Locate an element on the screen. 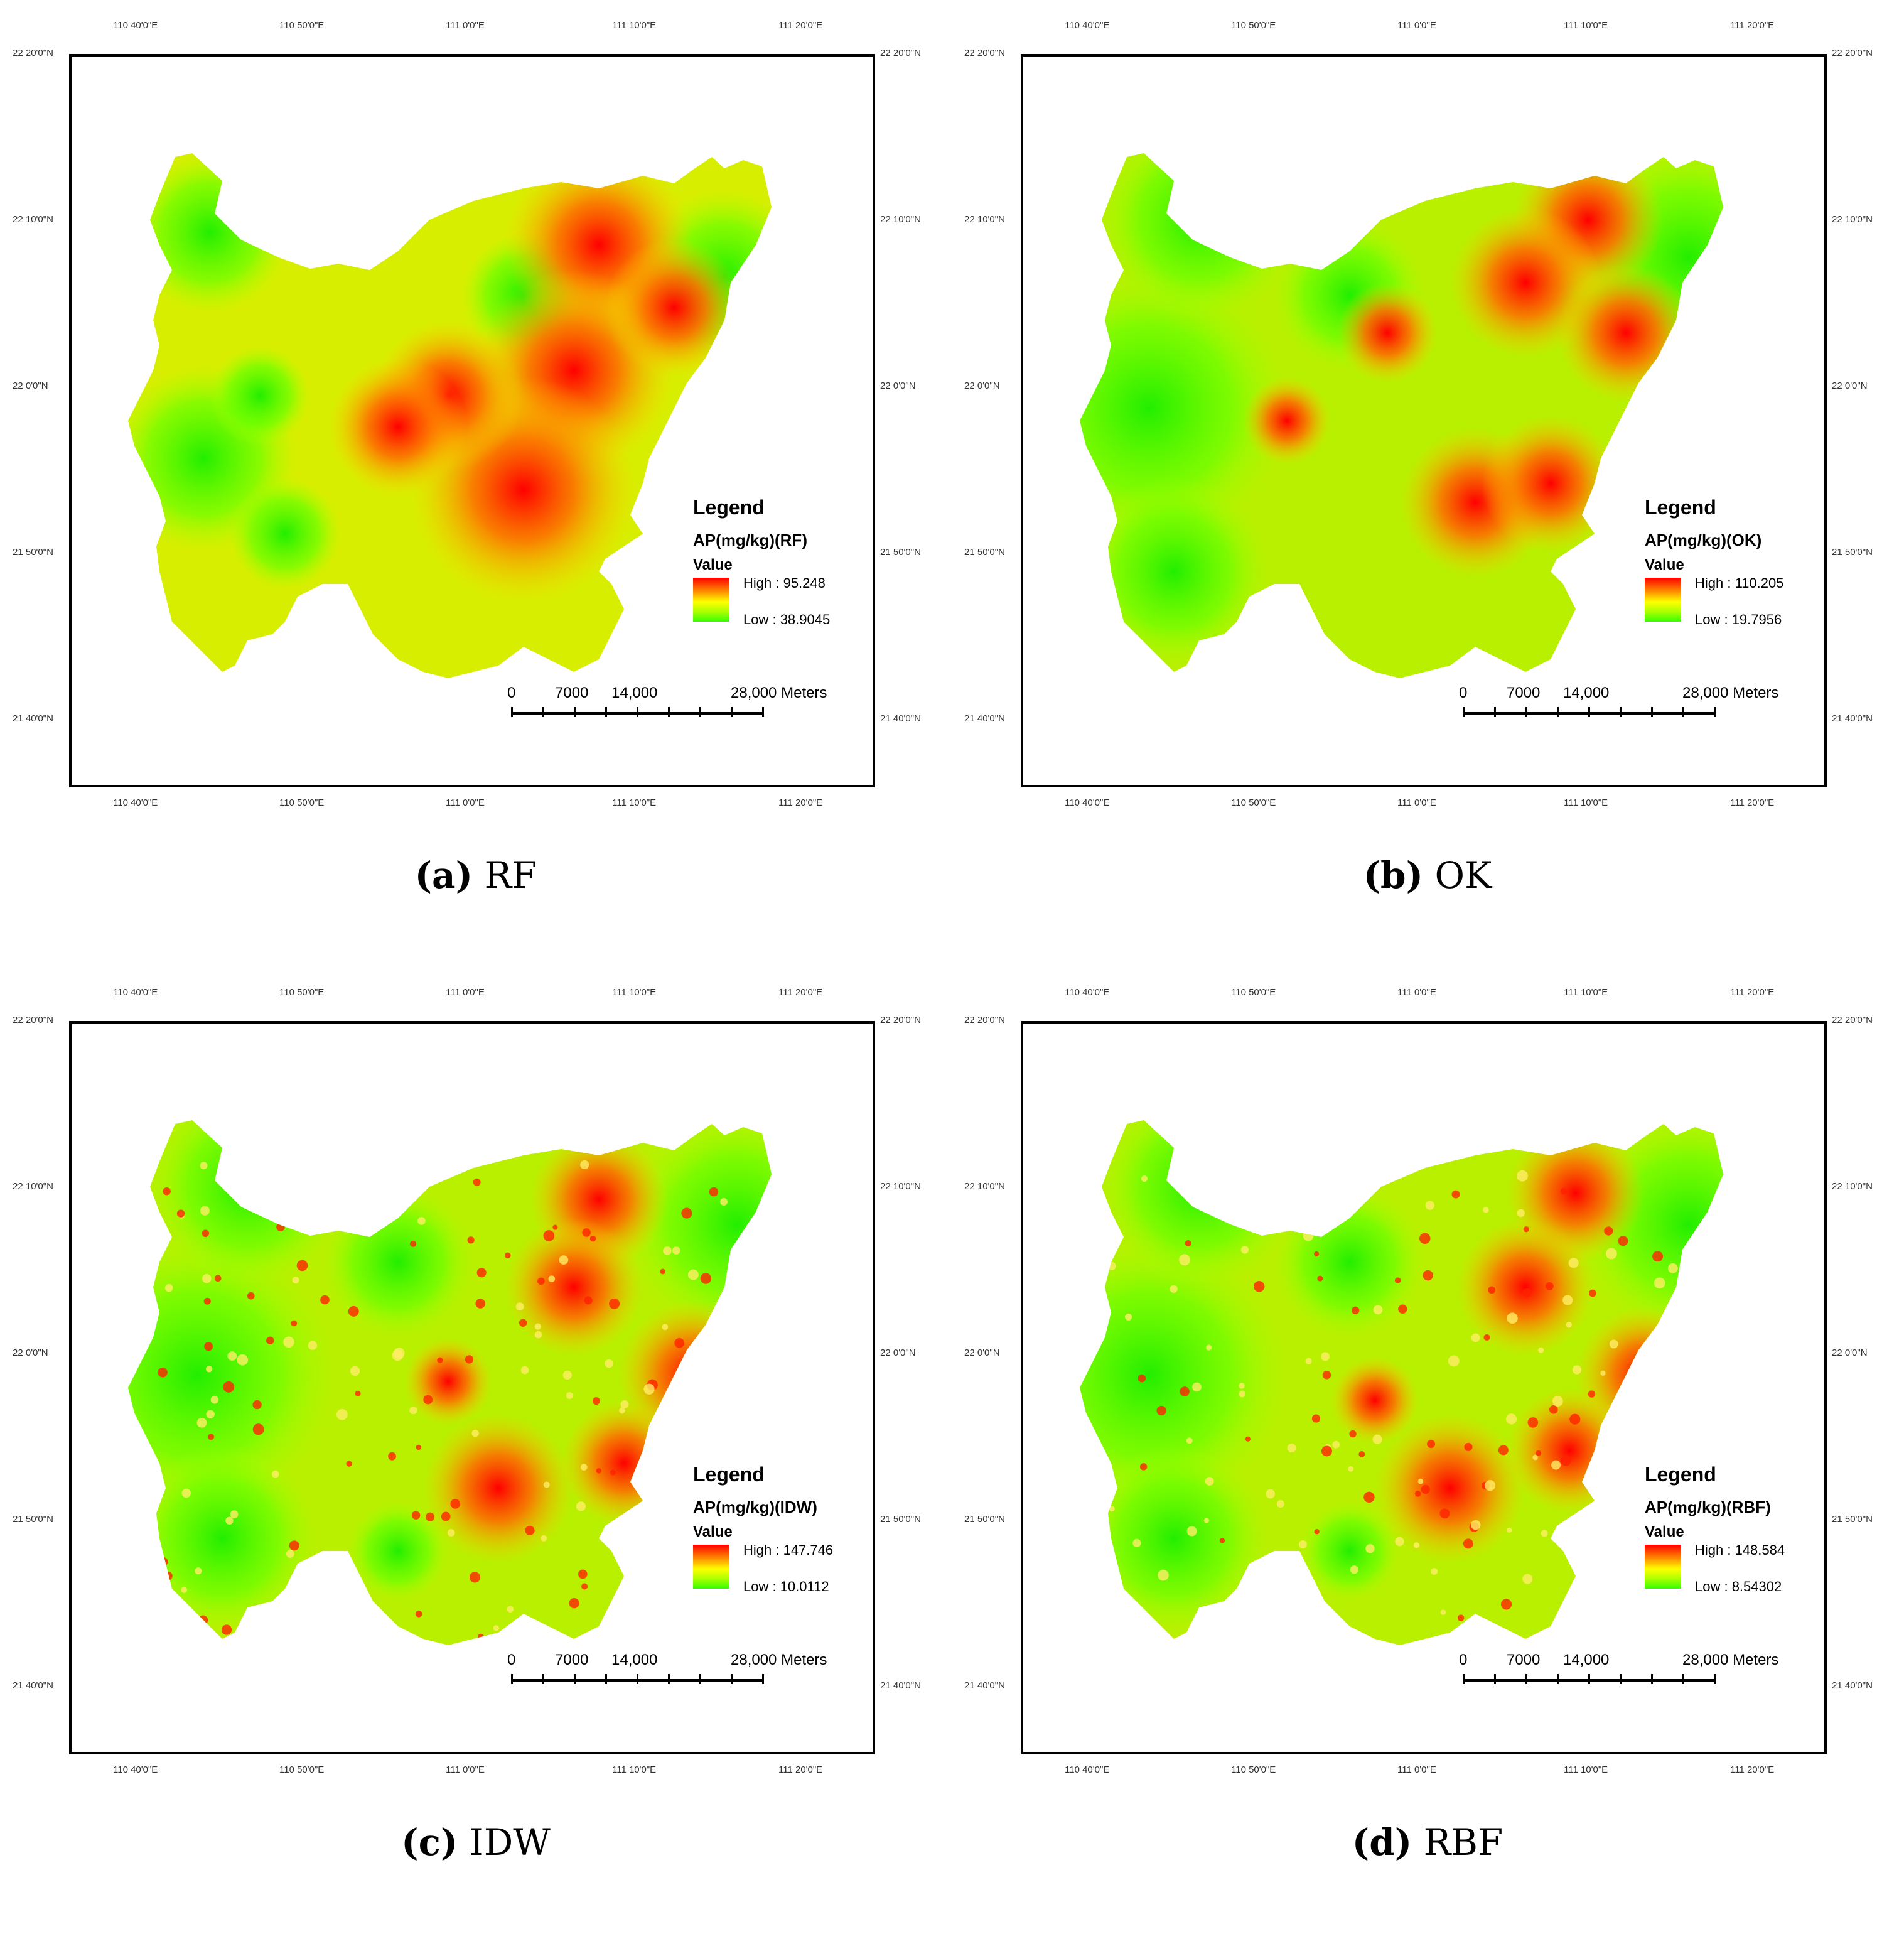 Image resolution: width=1904 pixels, height=1934 pixels. legend-ramp-row: High : 95.248 Low : 38.9045 is located at coordinates (781, 601).